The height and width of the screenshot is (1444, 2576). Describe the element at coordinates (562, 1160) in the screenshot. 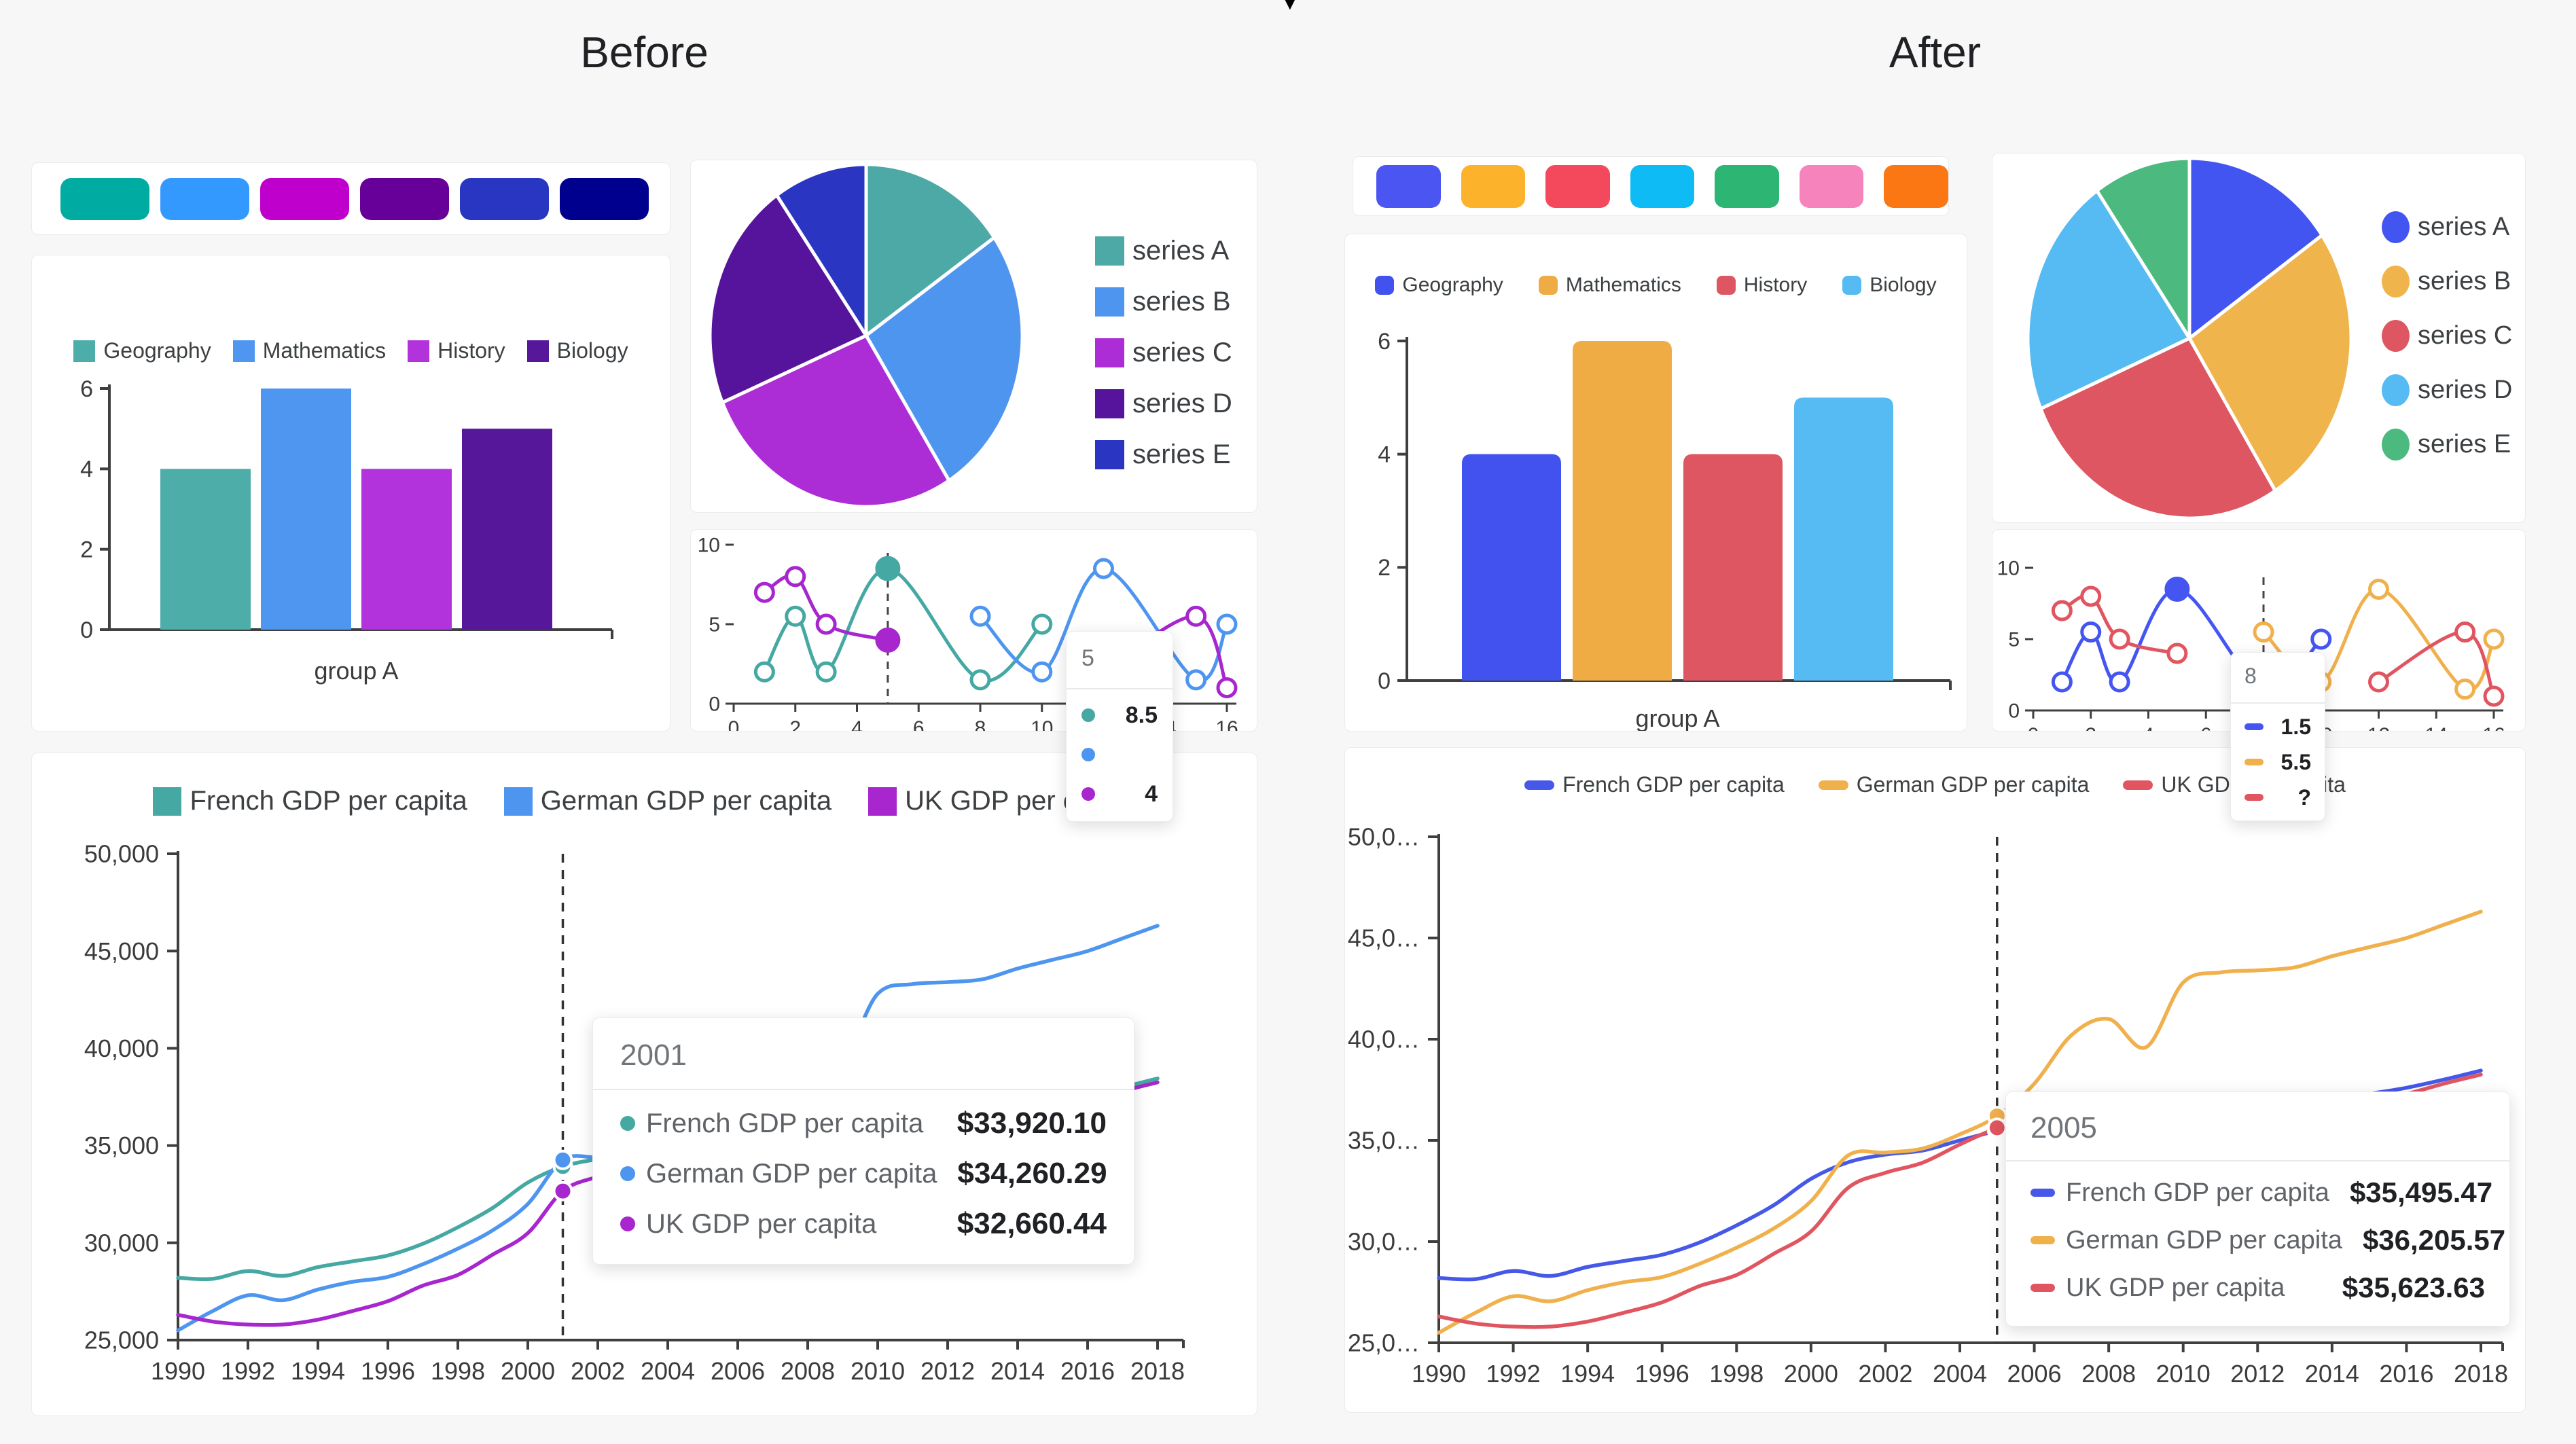

I see `highlight-point-german-gdp-per-capita` at that location.